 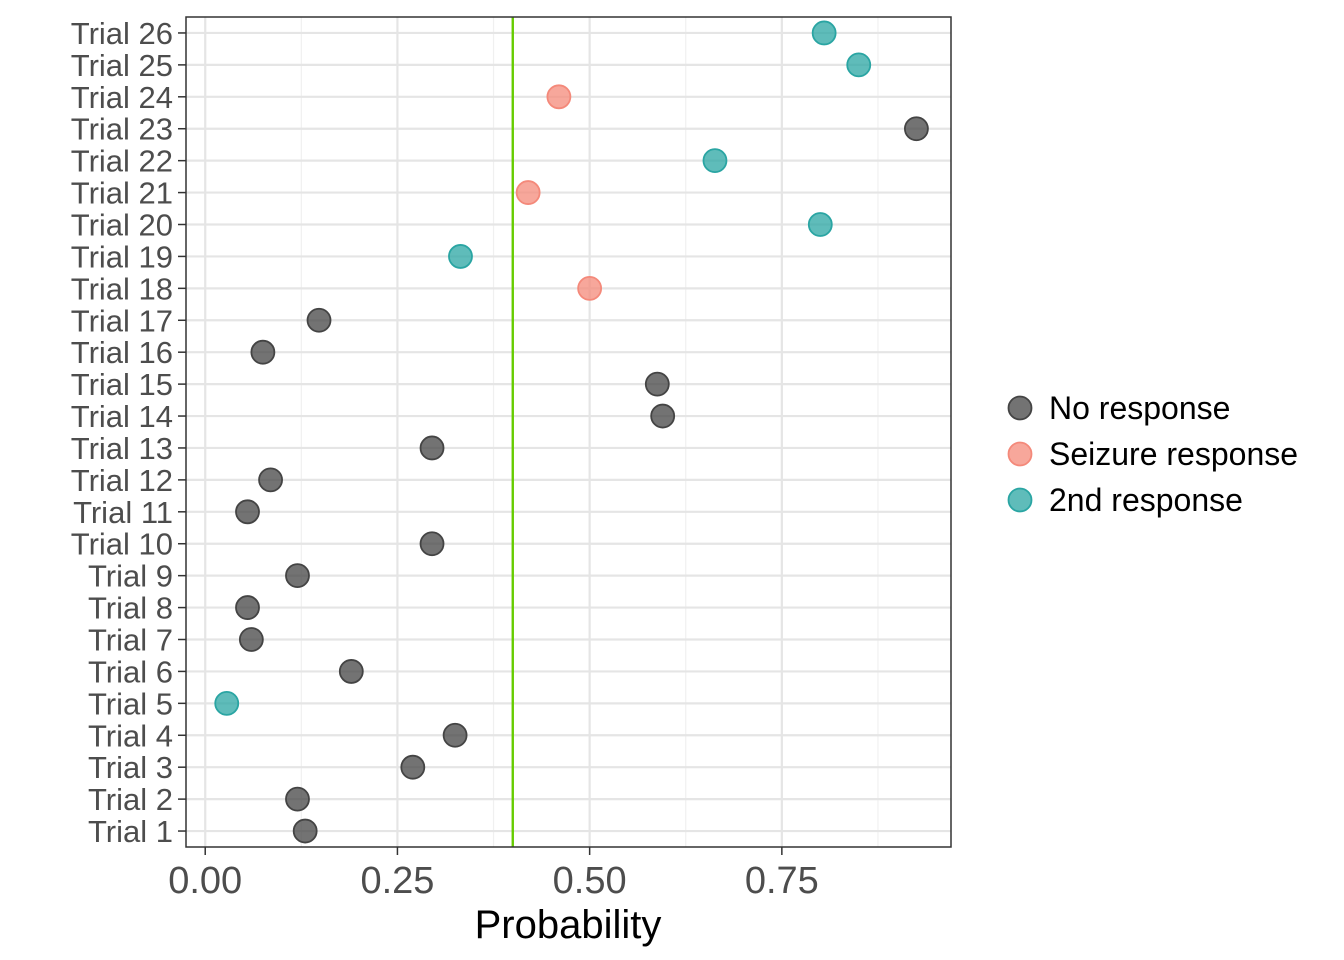 What do you see at coordinates (130, 735) in the screenshot?
I see `y-tick-label: Trial 4` at bounding box center [130, 735].